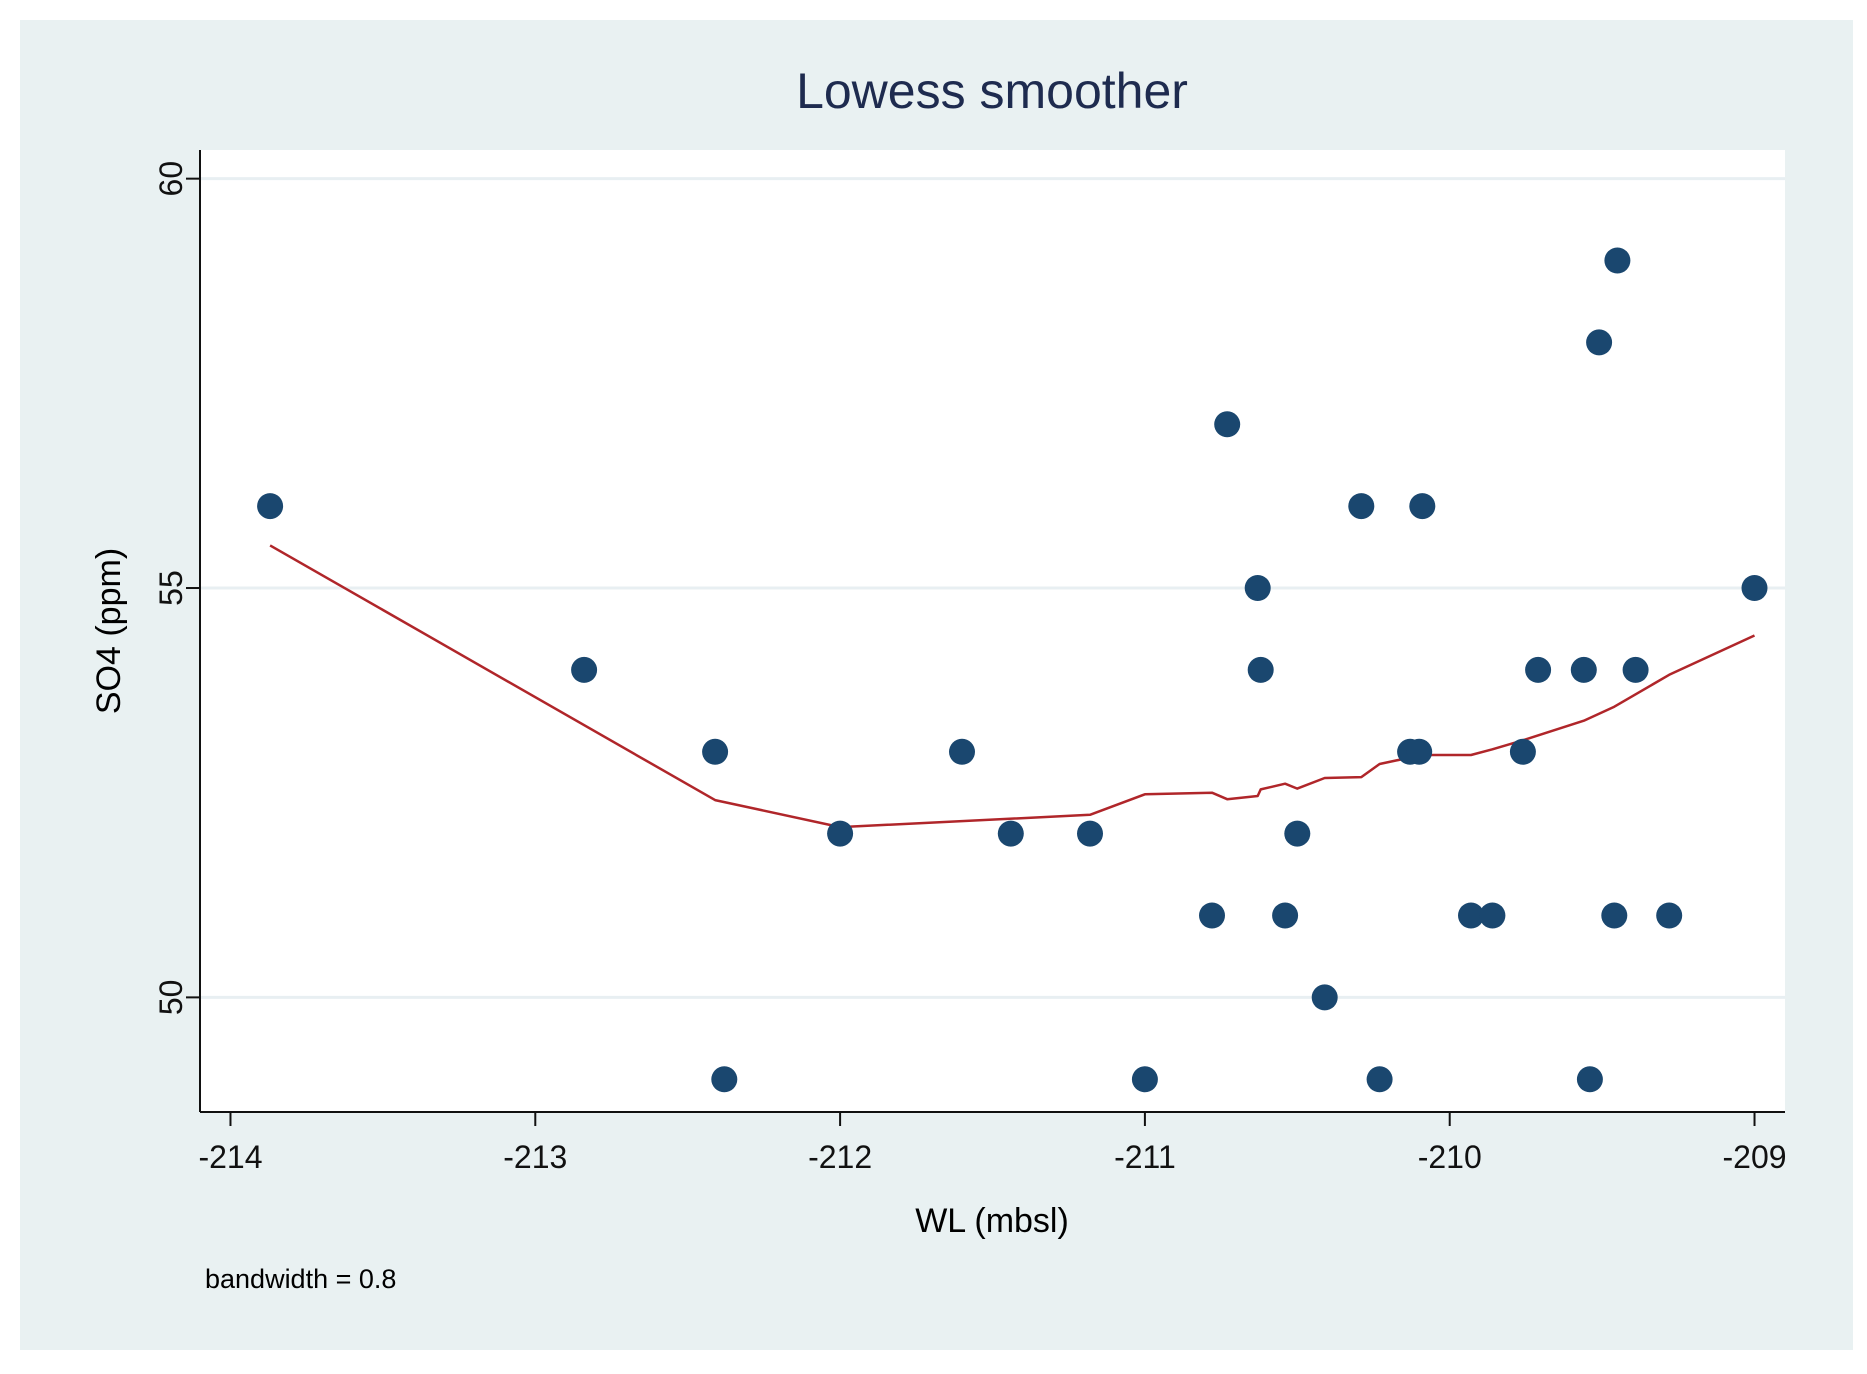 The width and height of the screenshot is (1867, 1374). Describe the element at coordinates (171, 179) in the screenshot. I see `y-tick-label: 60` at that location.